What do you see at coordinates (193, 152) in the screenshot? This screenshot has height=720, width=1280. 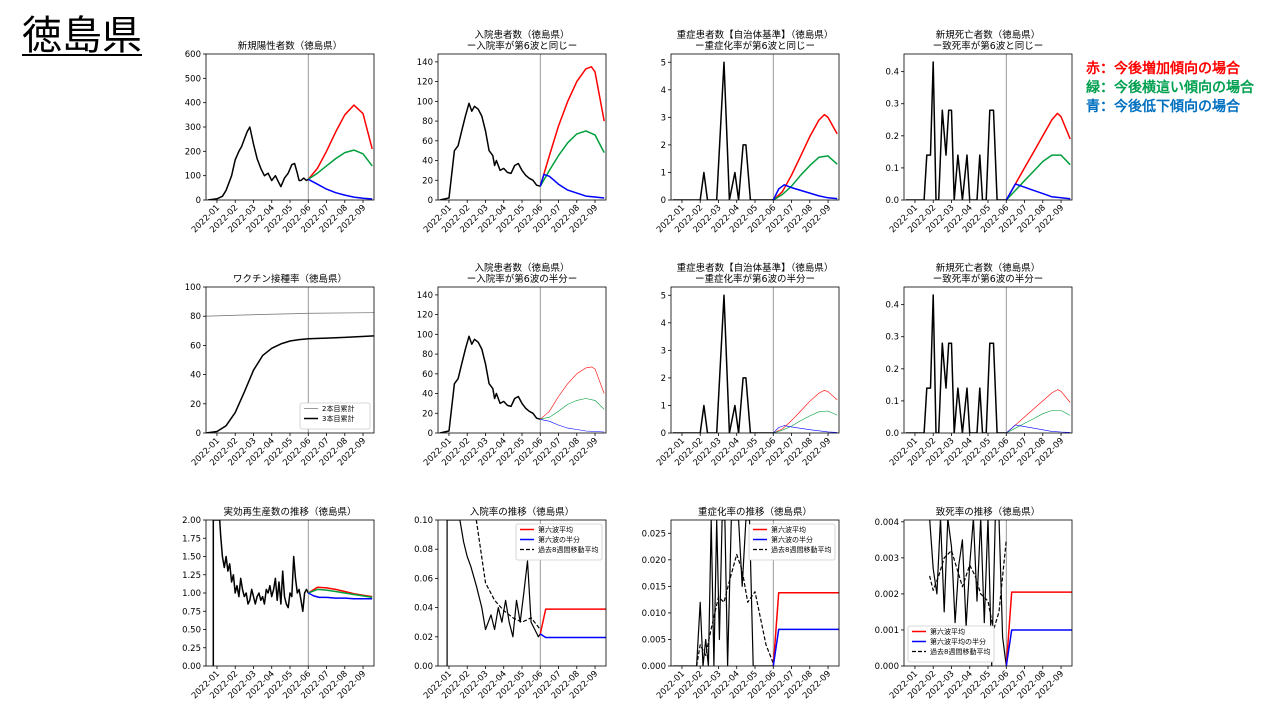 I see `y-tick-label: 200` at bounding box center [193, 152].